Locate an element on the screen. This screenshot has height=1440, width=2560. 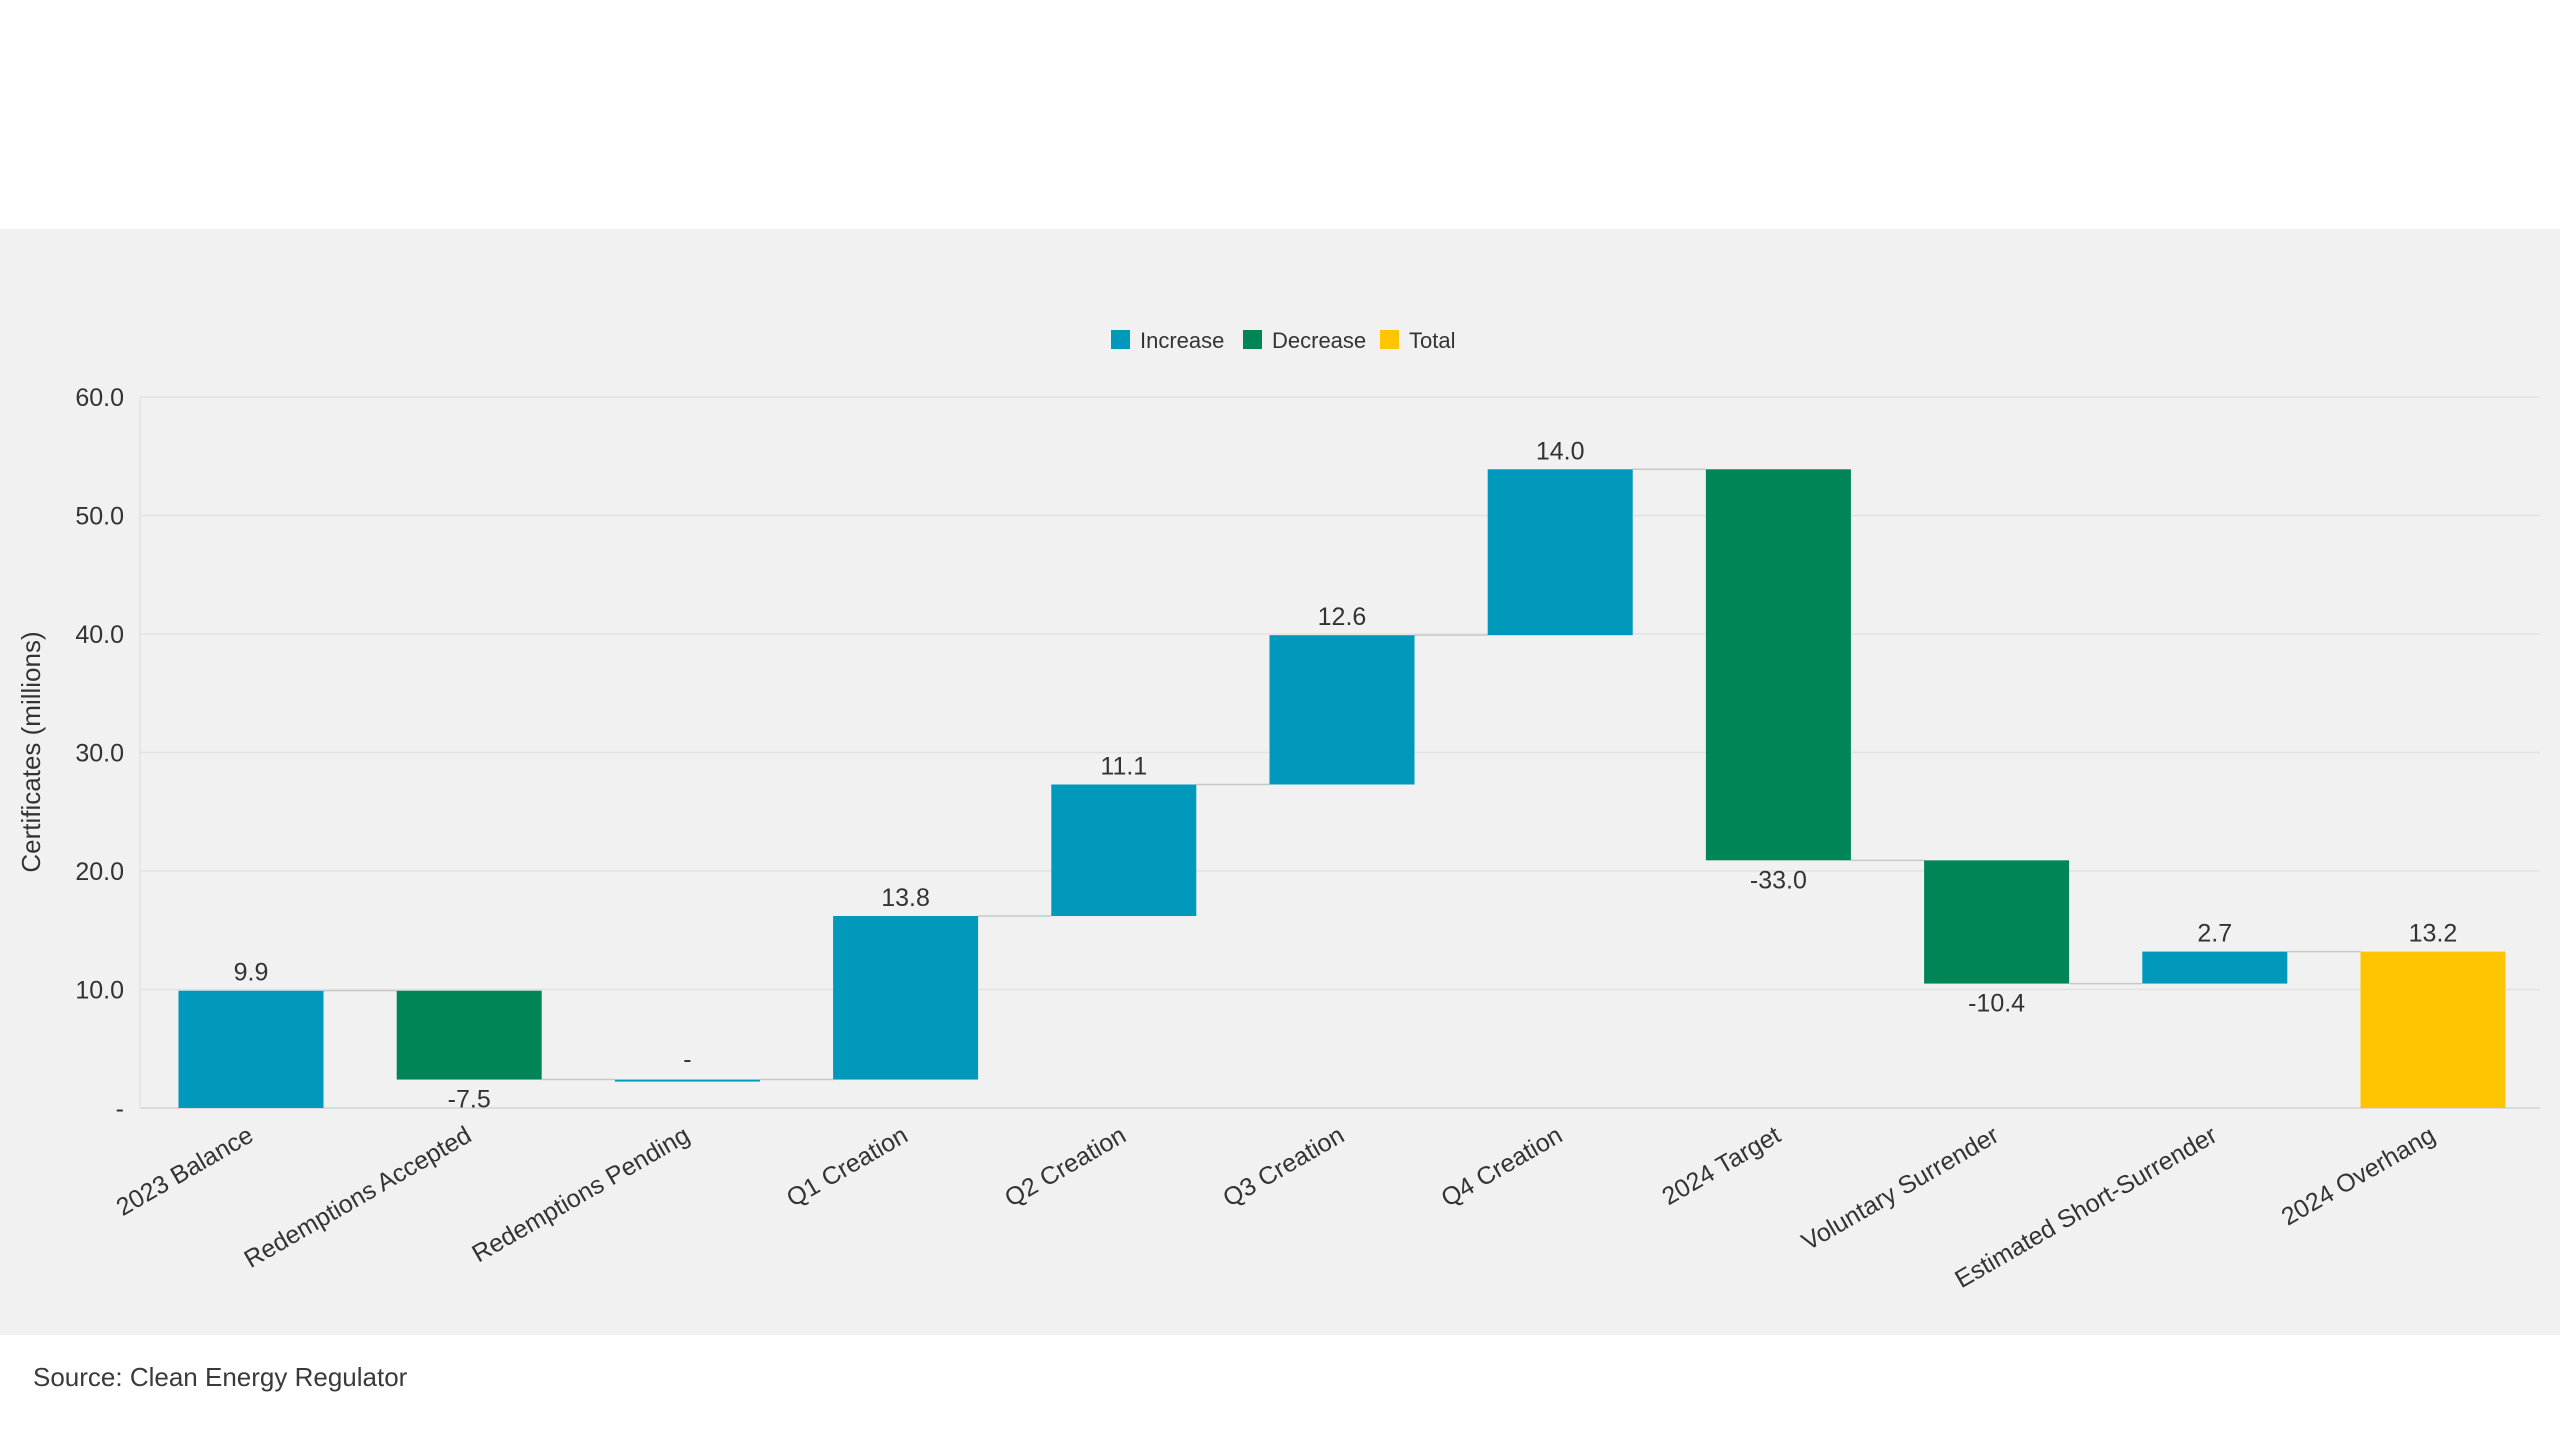
bar-2024-overhang is located at coordinates (2433, 1029).